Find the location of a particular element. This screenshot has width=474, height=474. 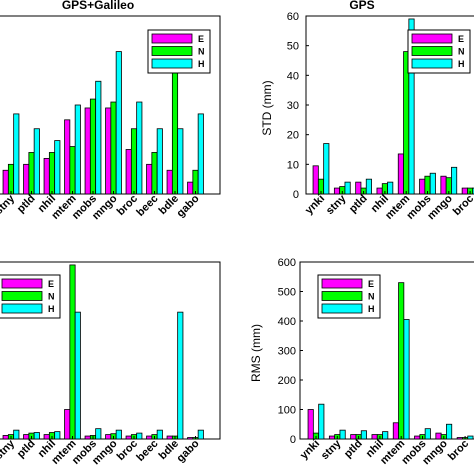

y-tick-label: 200 is located at coordinates (287, 381).